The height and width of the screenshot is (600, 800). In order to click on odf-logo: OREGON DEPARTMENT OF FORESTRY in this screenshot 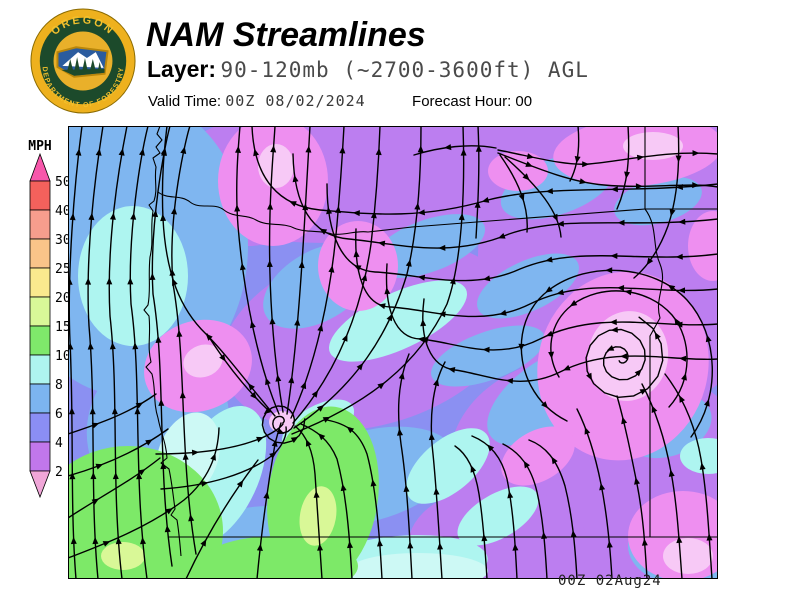, I will do `click(83, 61)`.